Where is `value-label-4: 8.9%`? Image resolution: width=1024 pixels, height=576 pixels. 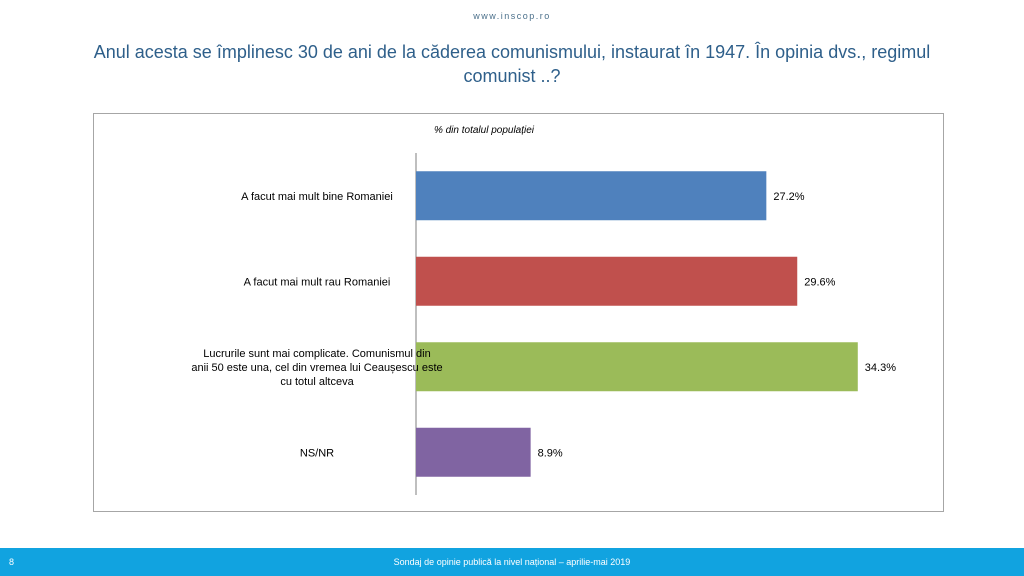 value-label-4: 8.9% is located at coordinates (550, 453).